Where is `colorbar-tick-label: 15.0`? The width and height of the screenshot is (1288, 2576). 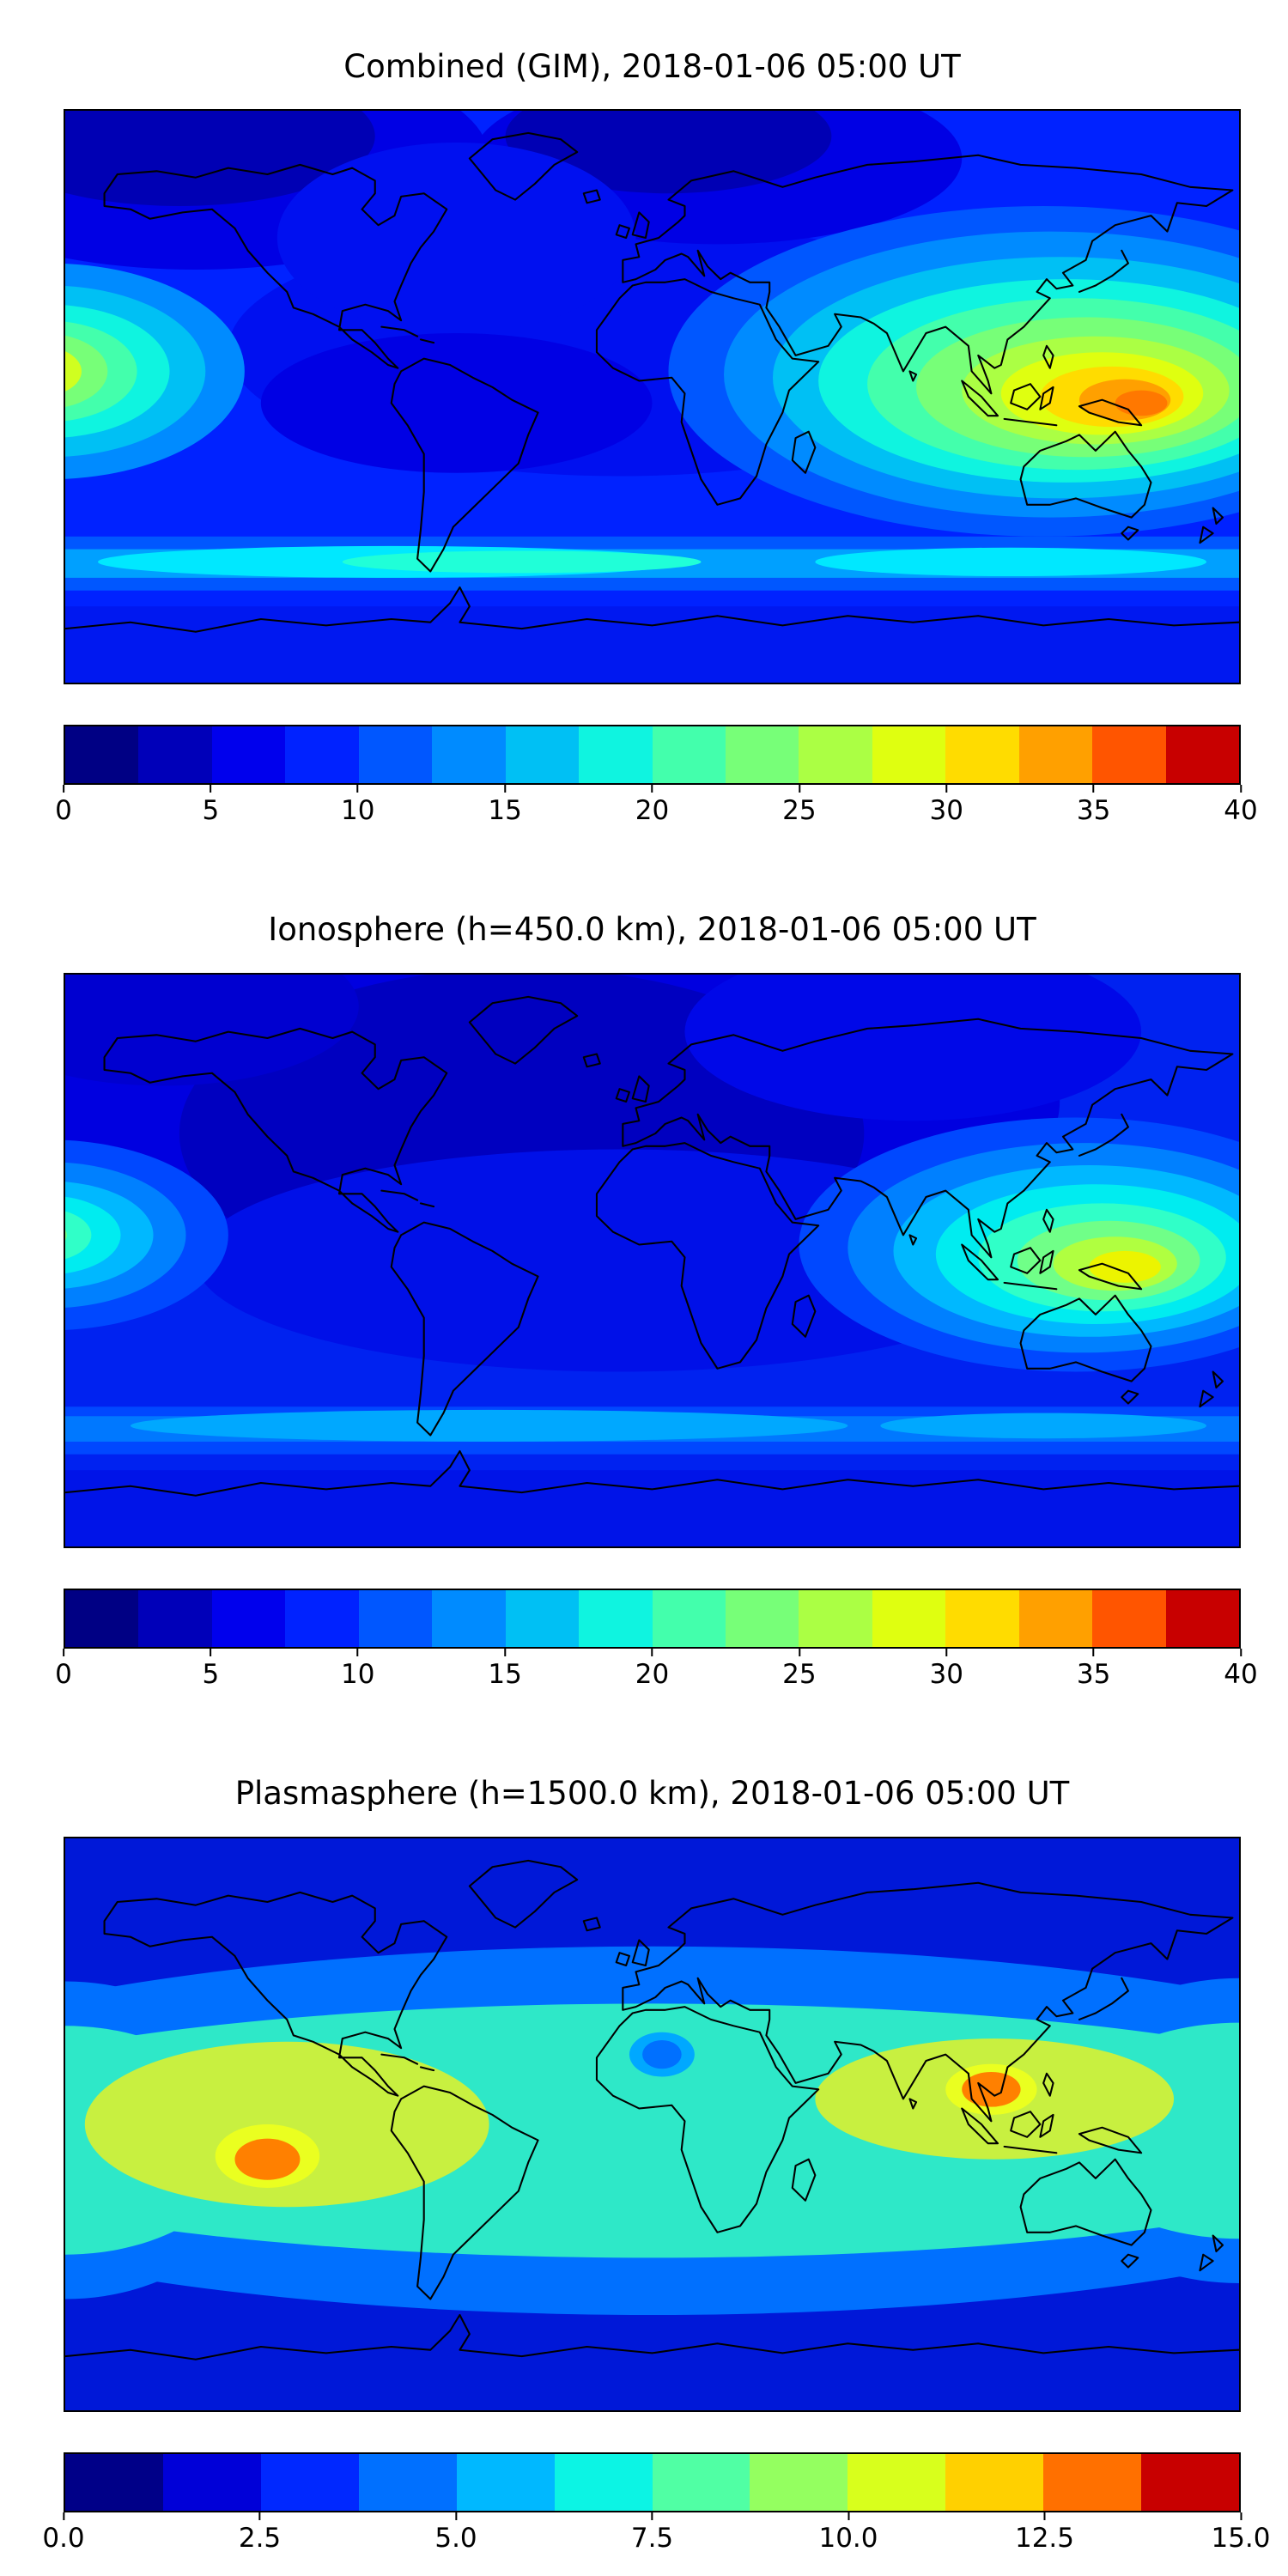
colorbar-tick-label: 15.0 is located at coordinates (1241, 2538).